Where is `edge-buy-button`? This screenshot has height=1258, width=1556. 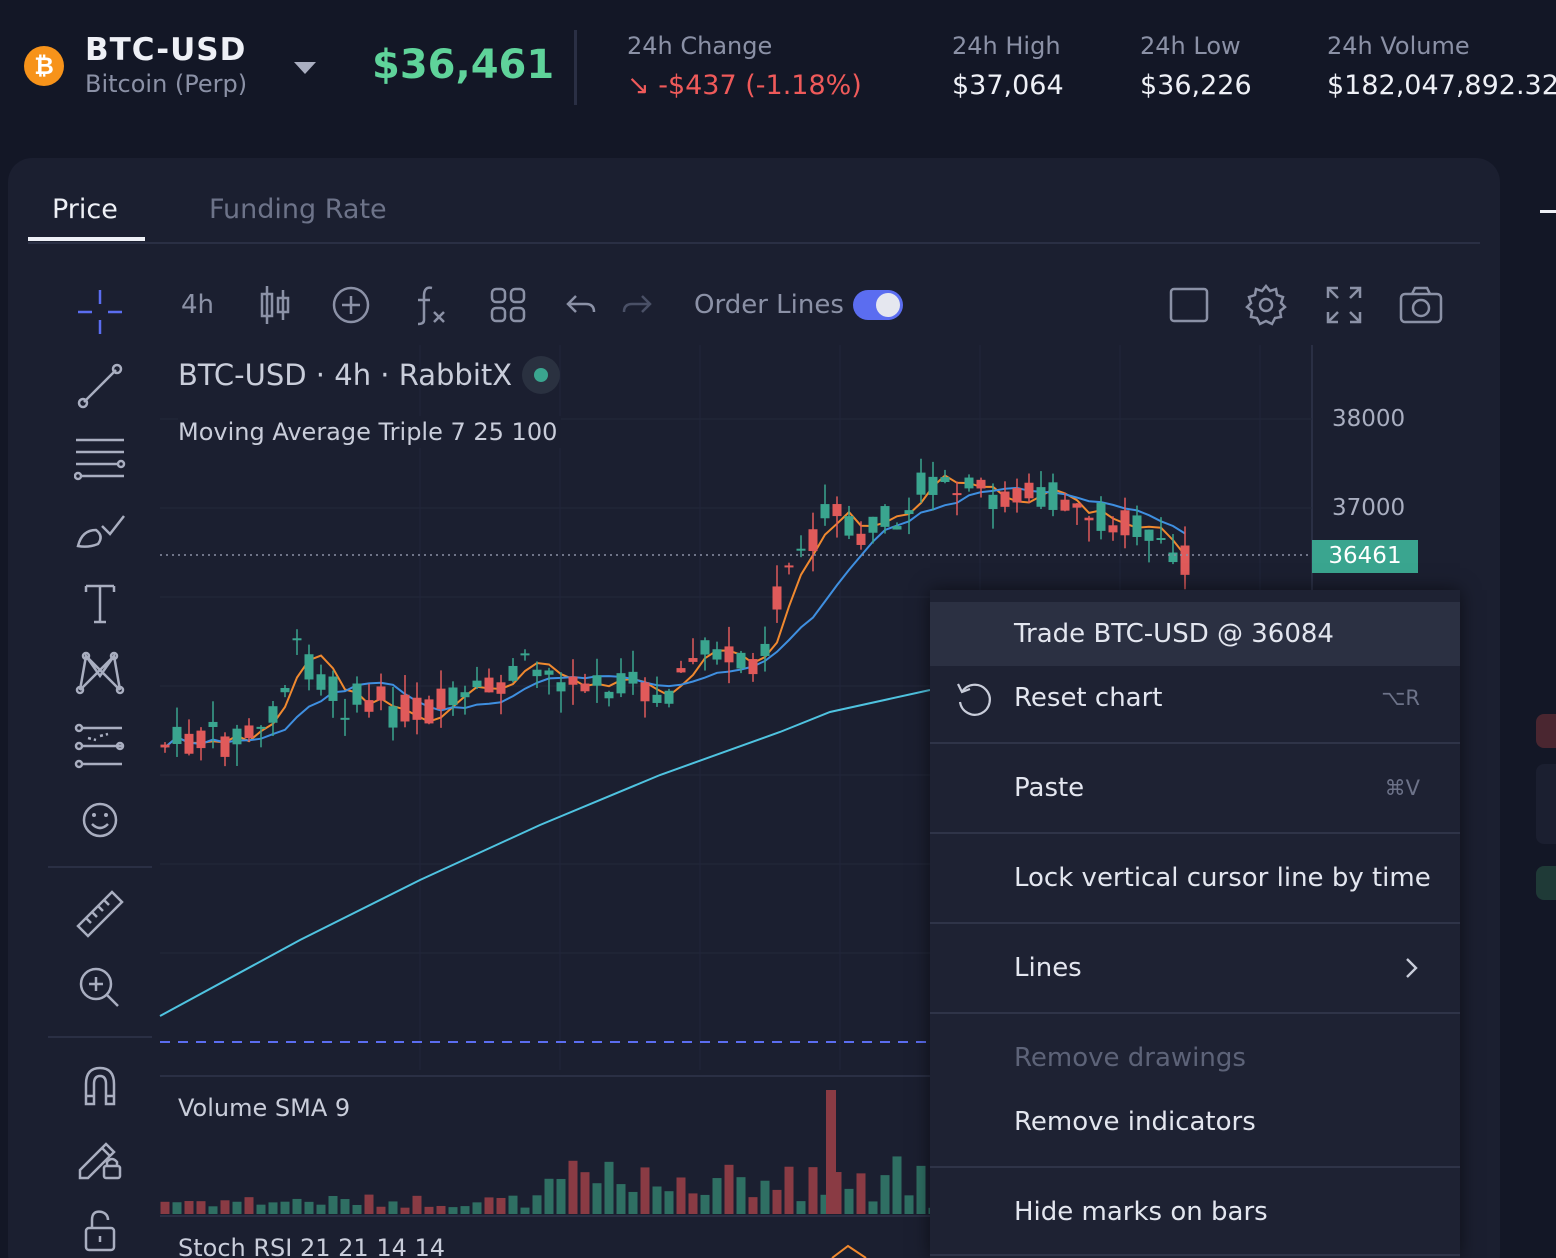 edge-buy-button is located at coordinates (1546, 883).